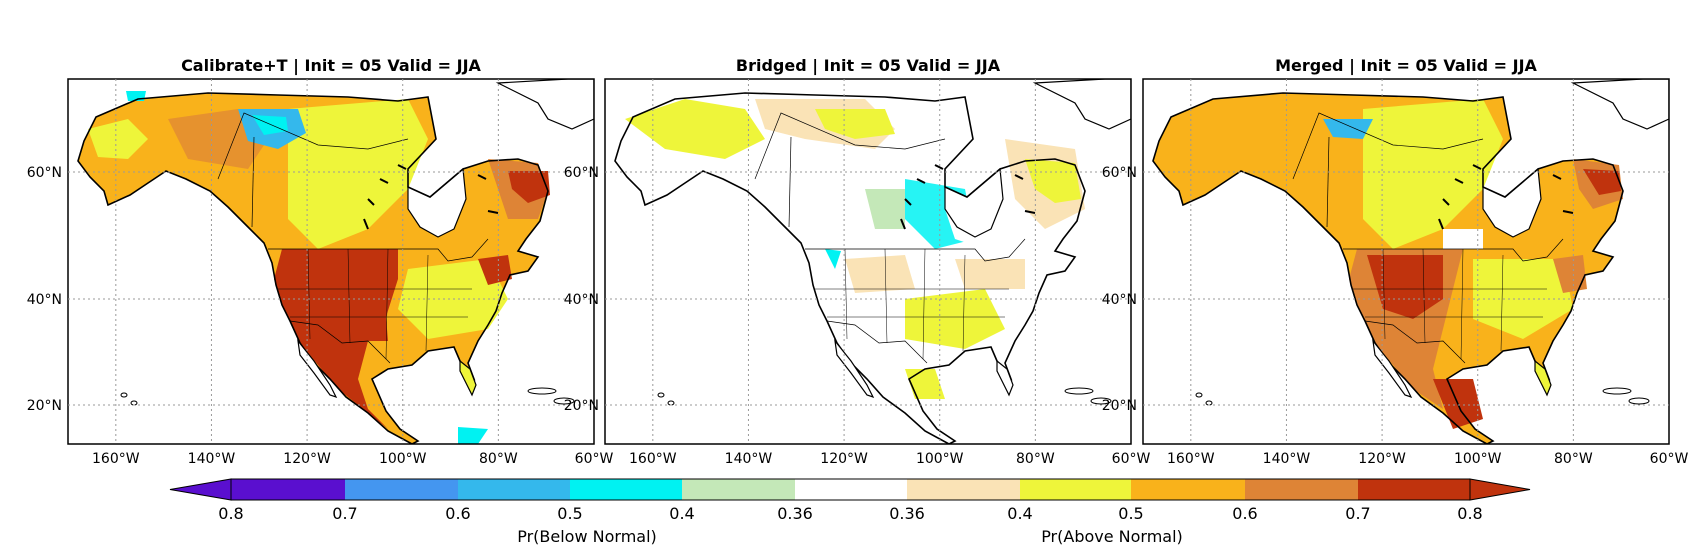  What do you see at coordinates (1406, 66) in the screenshot?
I see `panel-title: Merged | Init = 05 Valid = JJA` at bounding box center [1406, 66].